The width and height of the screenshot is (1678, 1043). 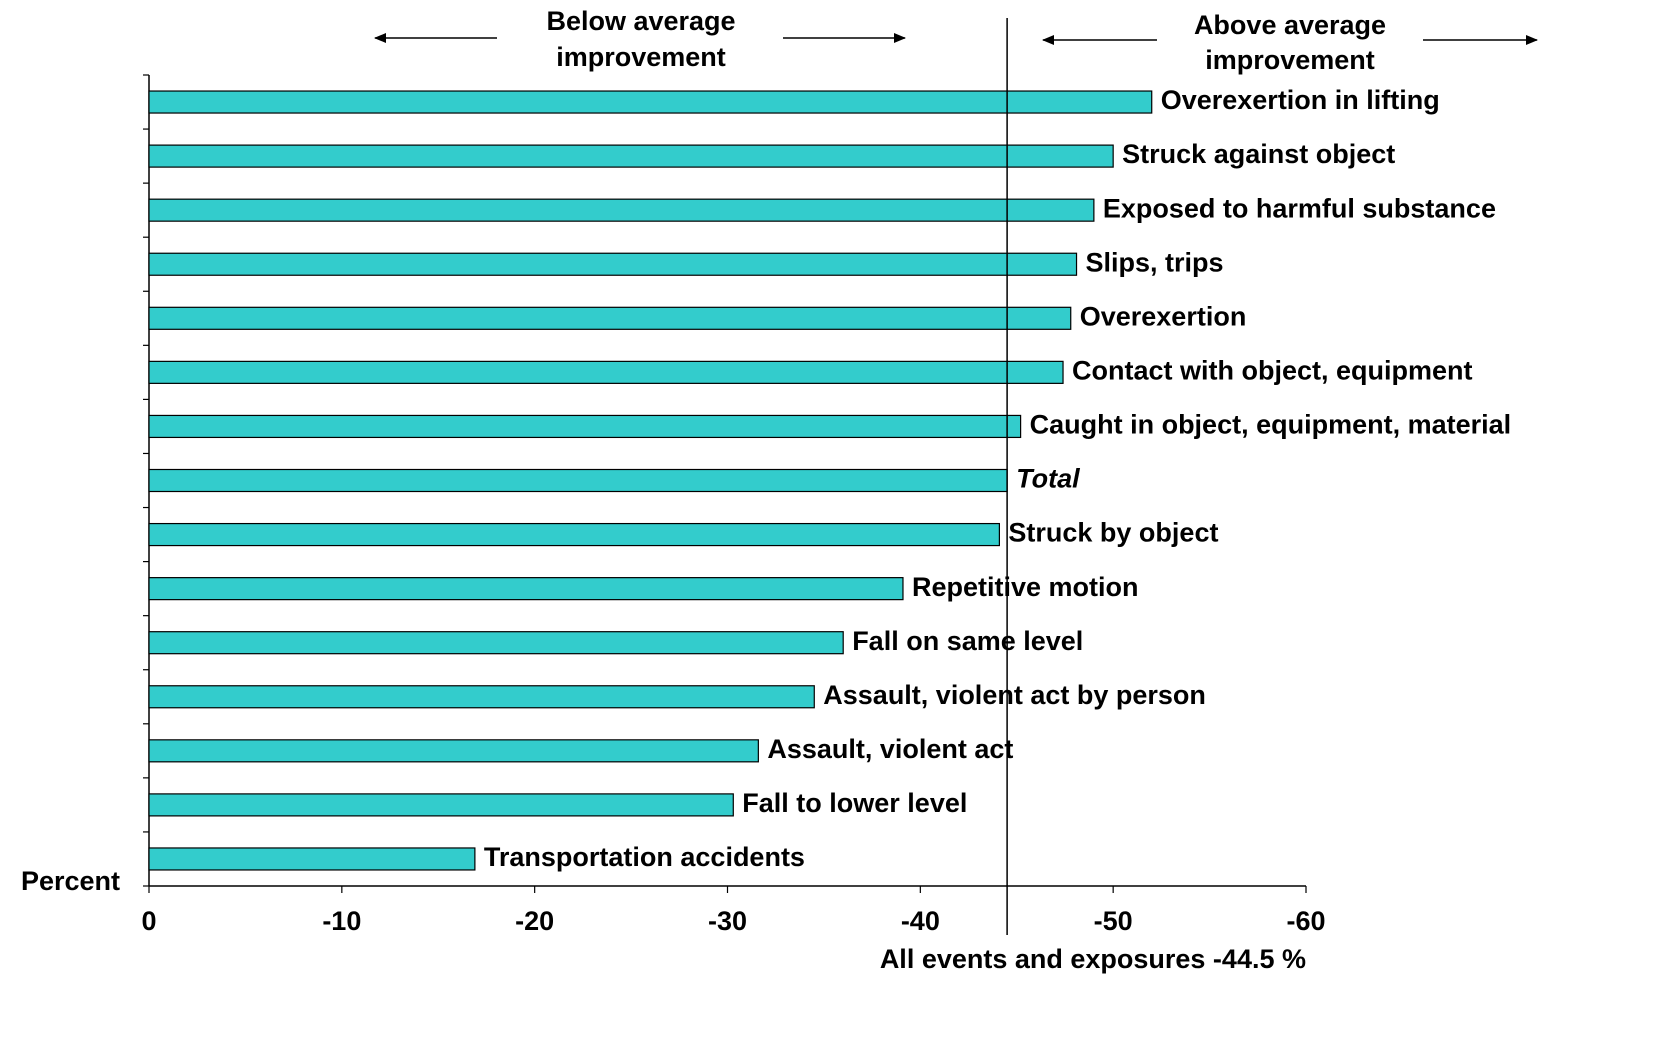 What do you see at coordinates (920, 921) in the screenshot?
I see `x-tick-label: -40` at bounding box center [920, 921].